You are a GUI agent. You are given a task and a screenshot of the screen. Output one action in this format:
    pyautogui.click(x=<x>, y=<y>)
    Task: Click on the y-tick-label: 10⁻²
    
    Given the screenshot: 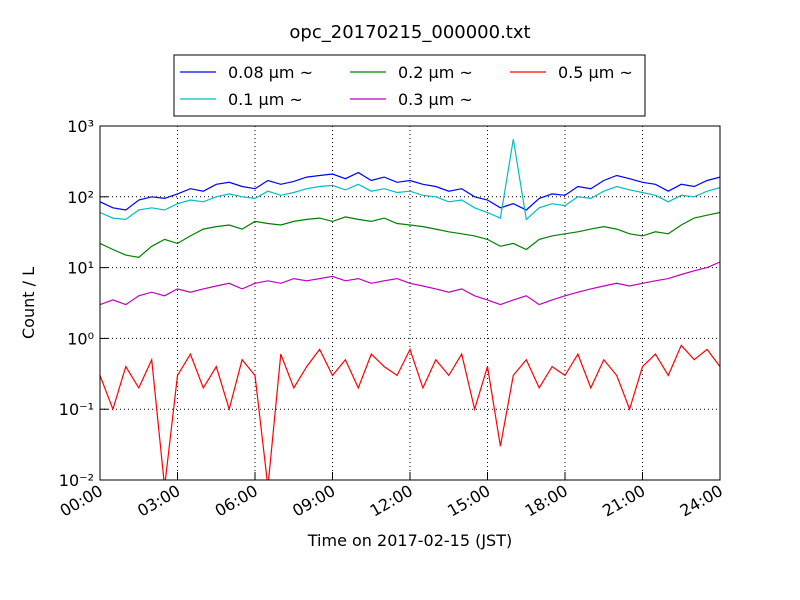 What is the action you would take?
    pyautogui.click(x=76, y=480)
    